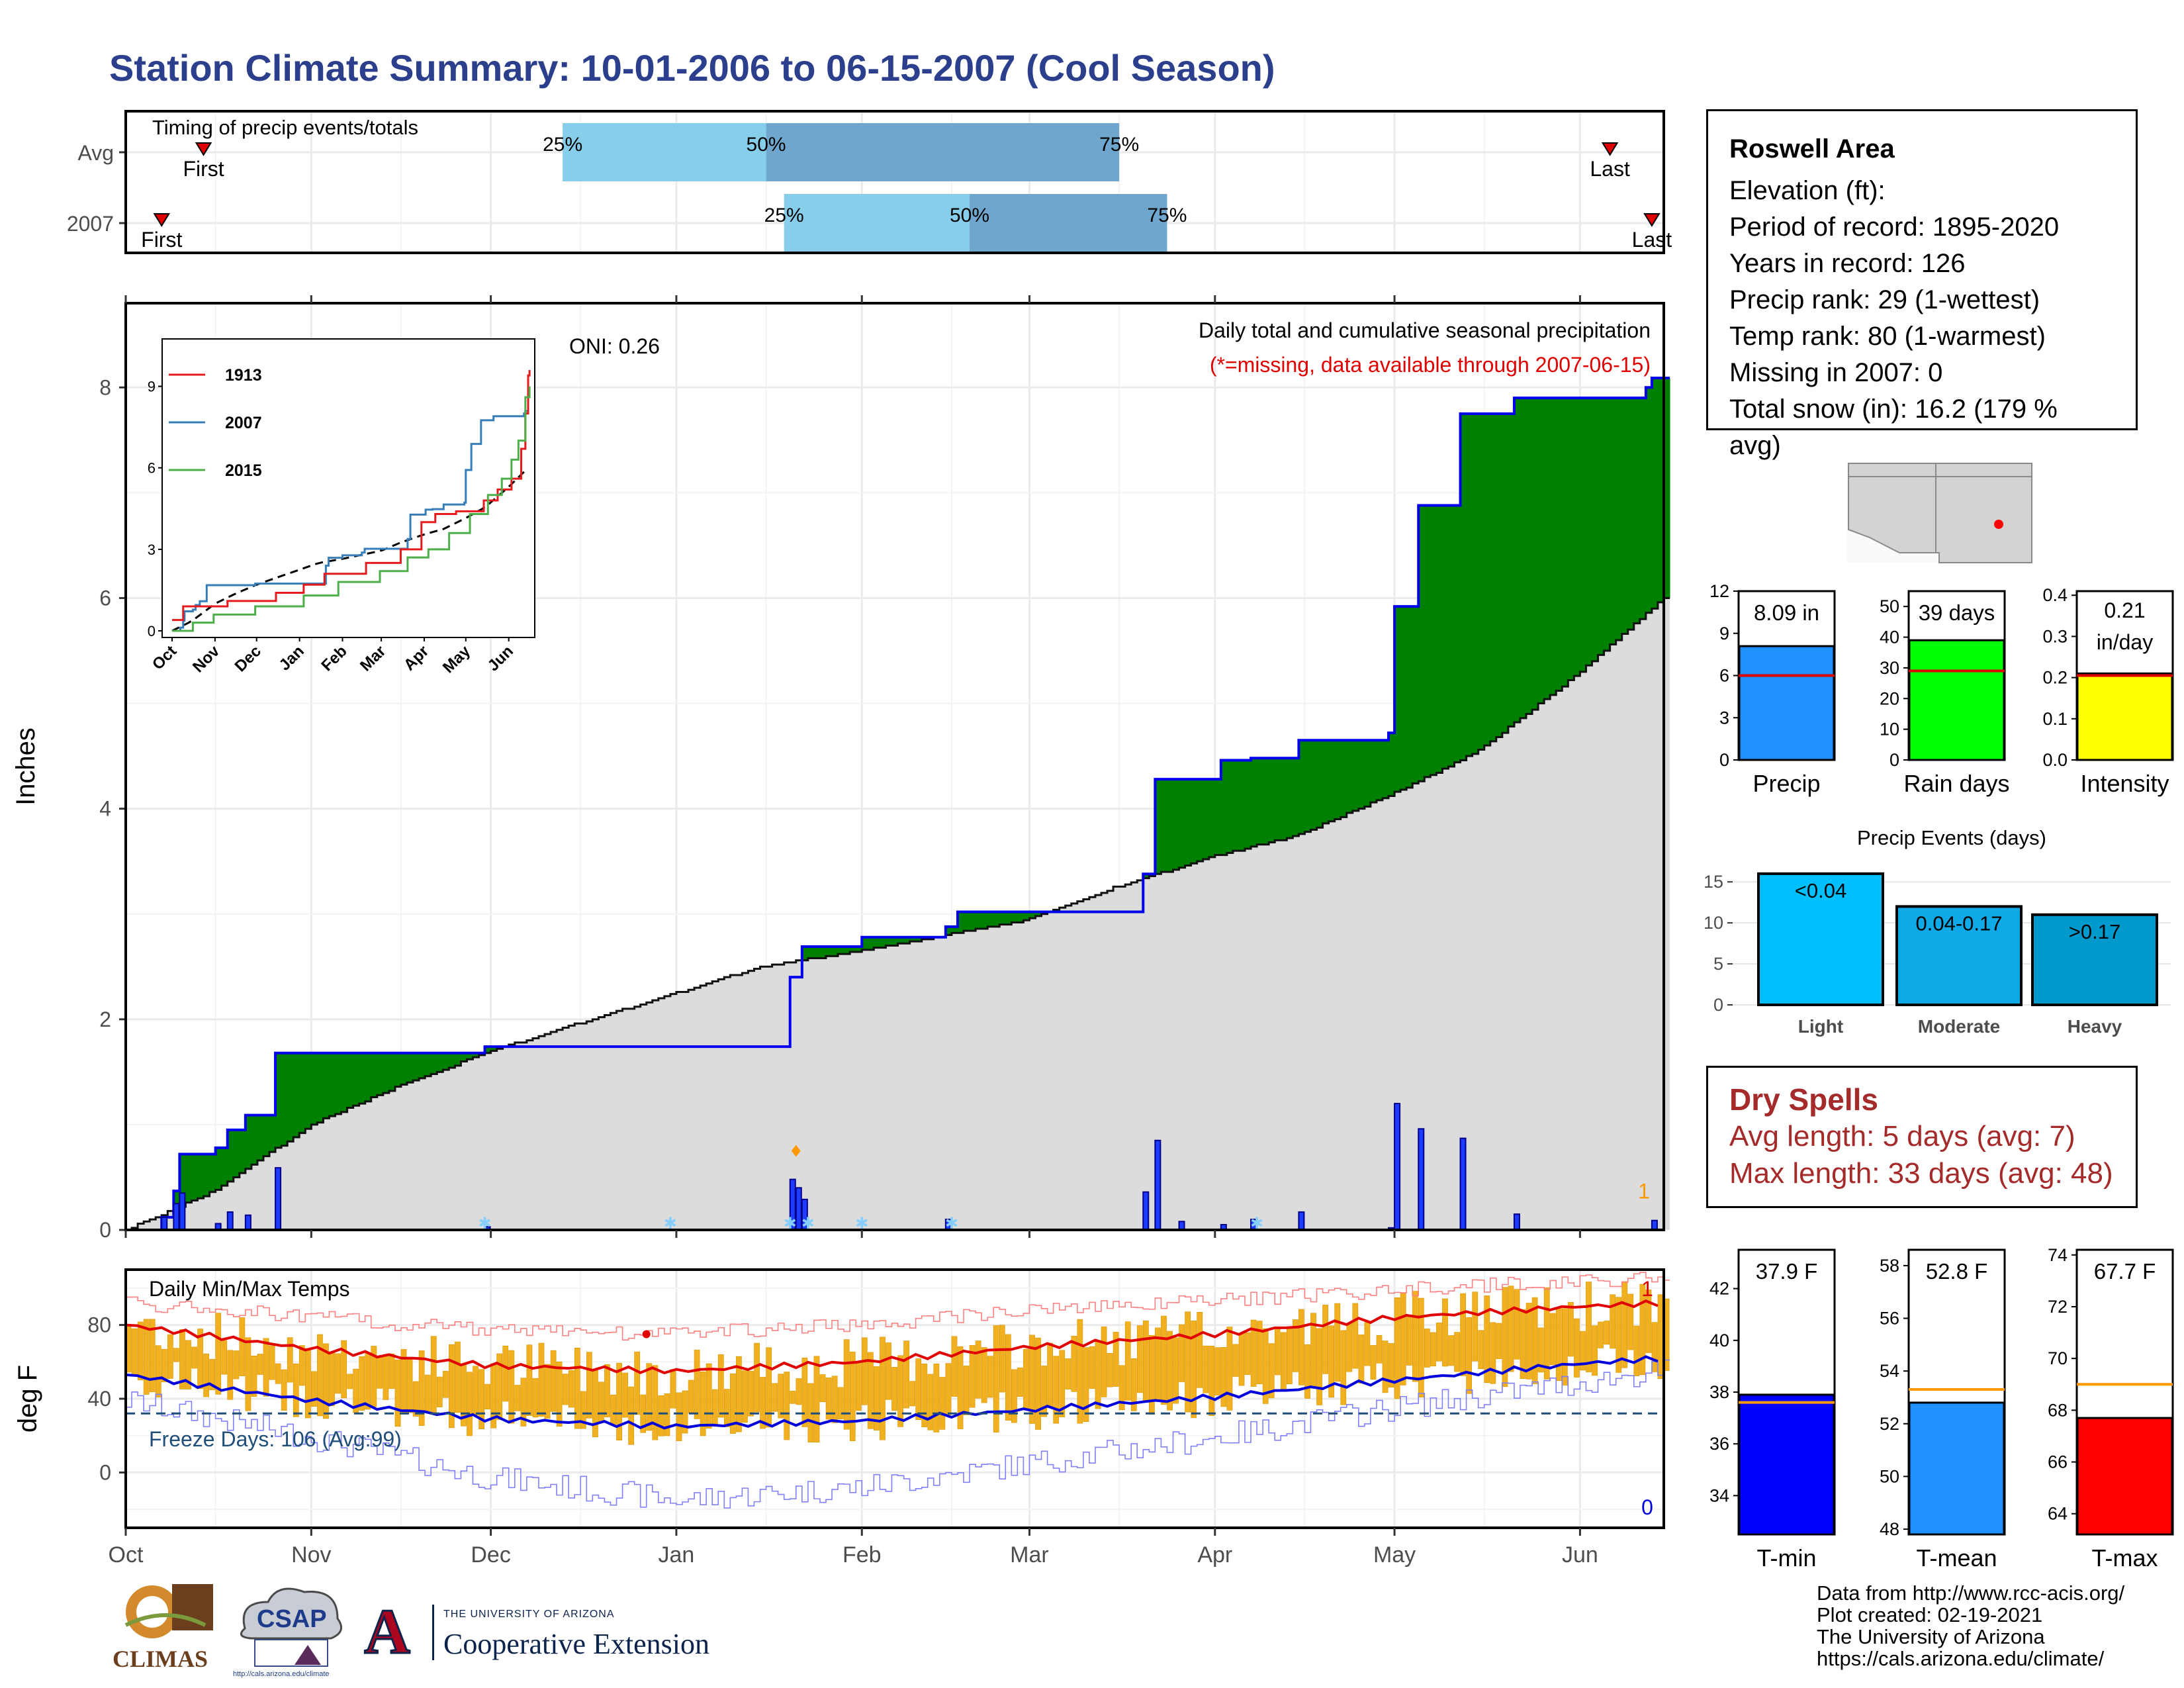 The height and width of the screenshot is (1688, 2184). I want to click on avg-tmin-line, so click(892, 1392).